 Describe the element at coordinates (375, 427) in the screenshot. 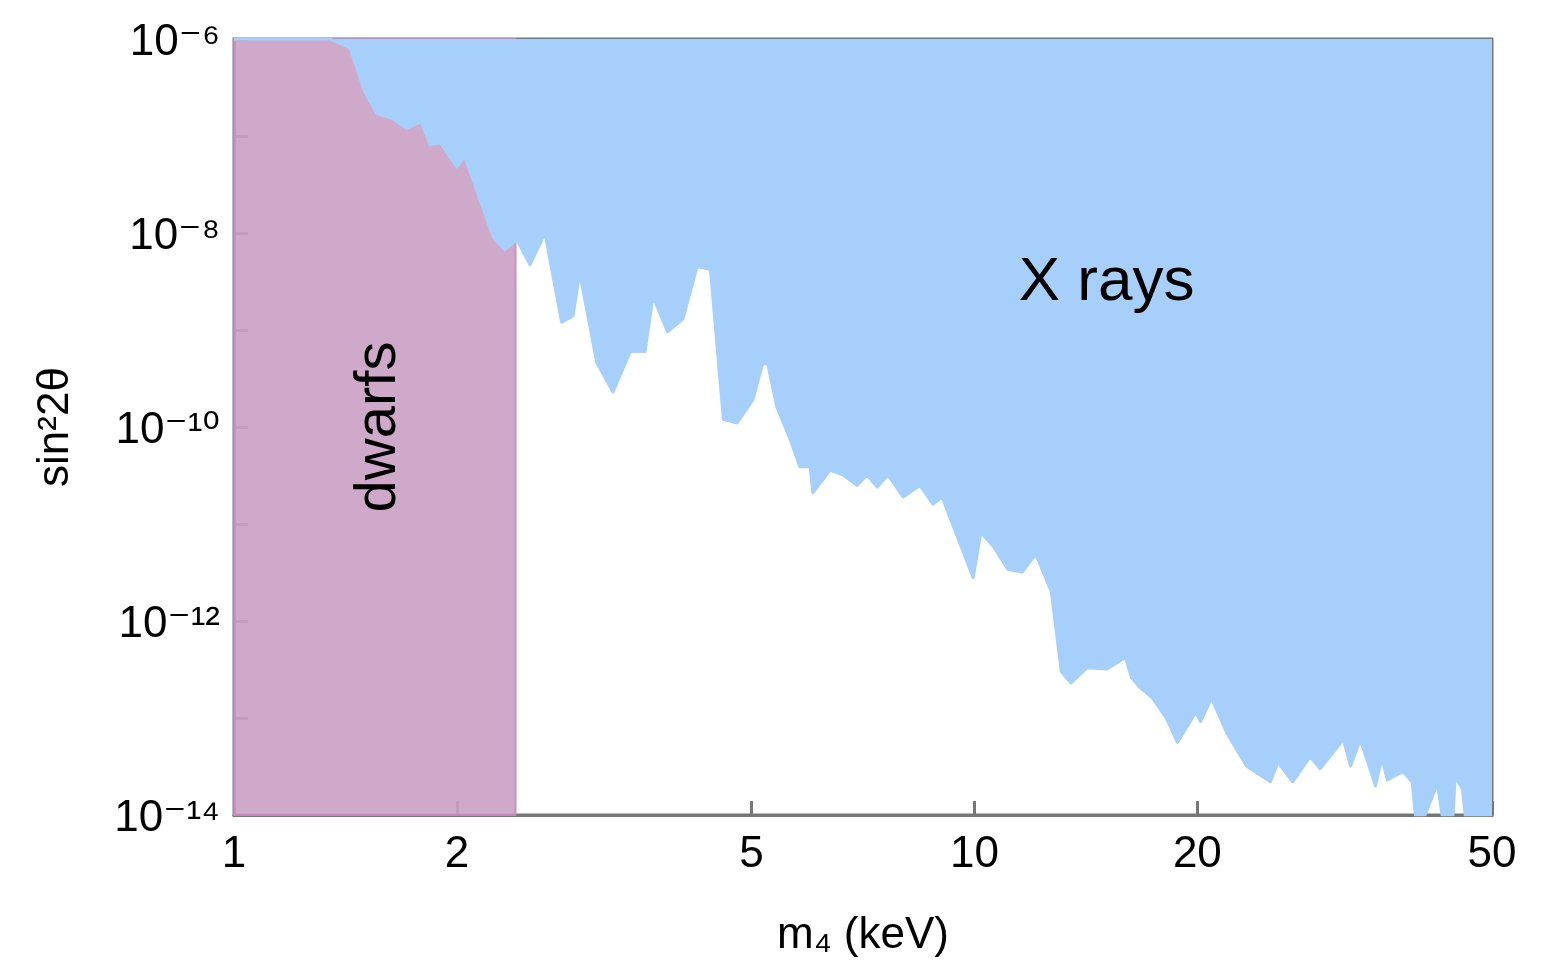

I see `band-label: dwarfs` at that location.